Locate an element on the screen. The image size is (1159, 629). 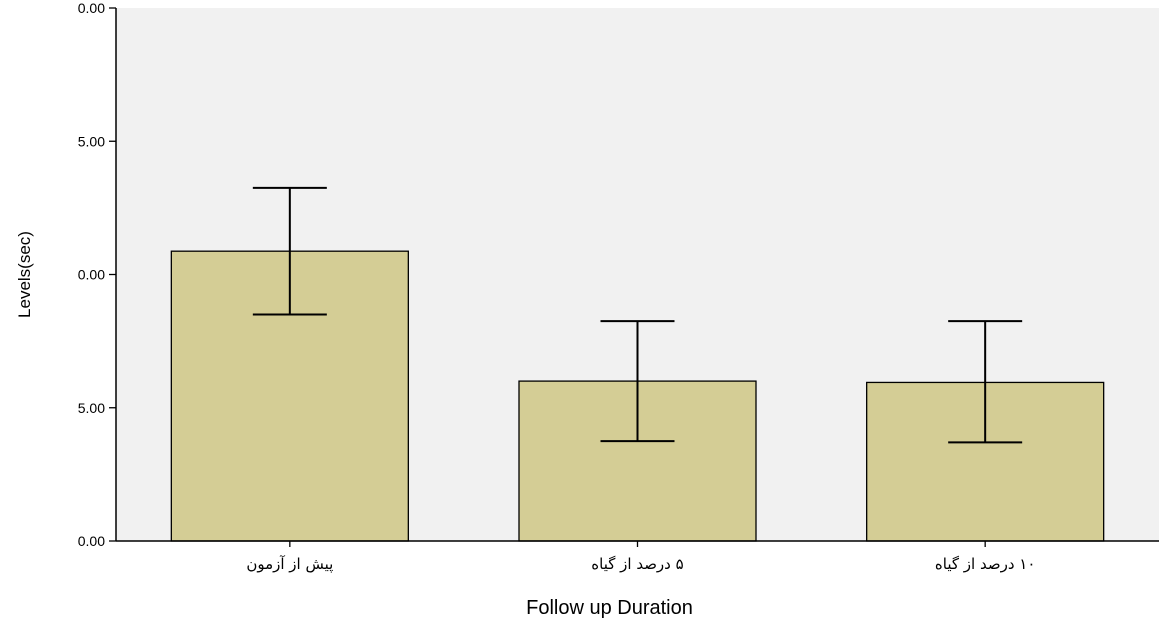
x-axis-title: Follow up Duration is located at coordinates (609, 608).